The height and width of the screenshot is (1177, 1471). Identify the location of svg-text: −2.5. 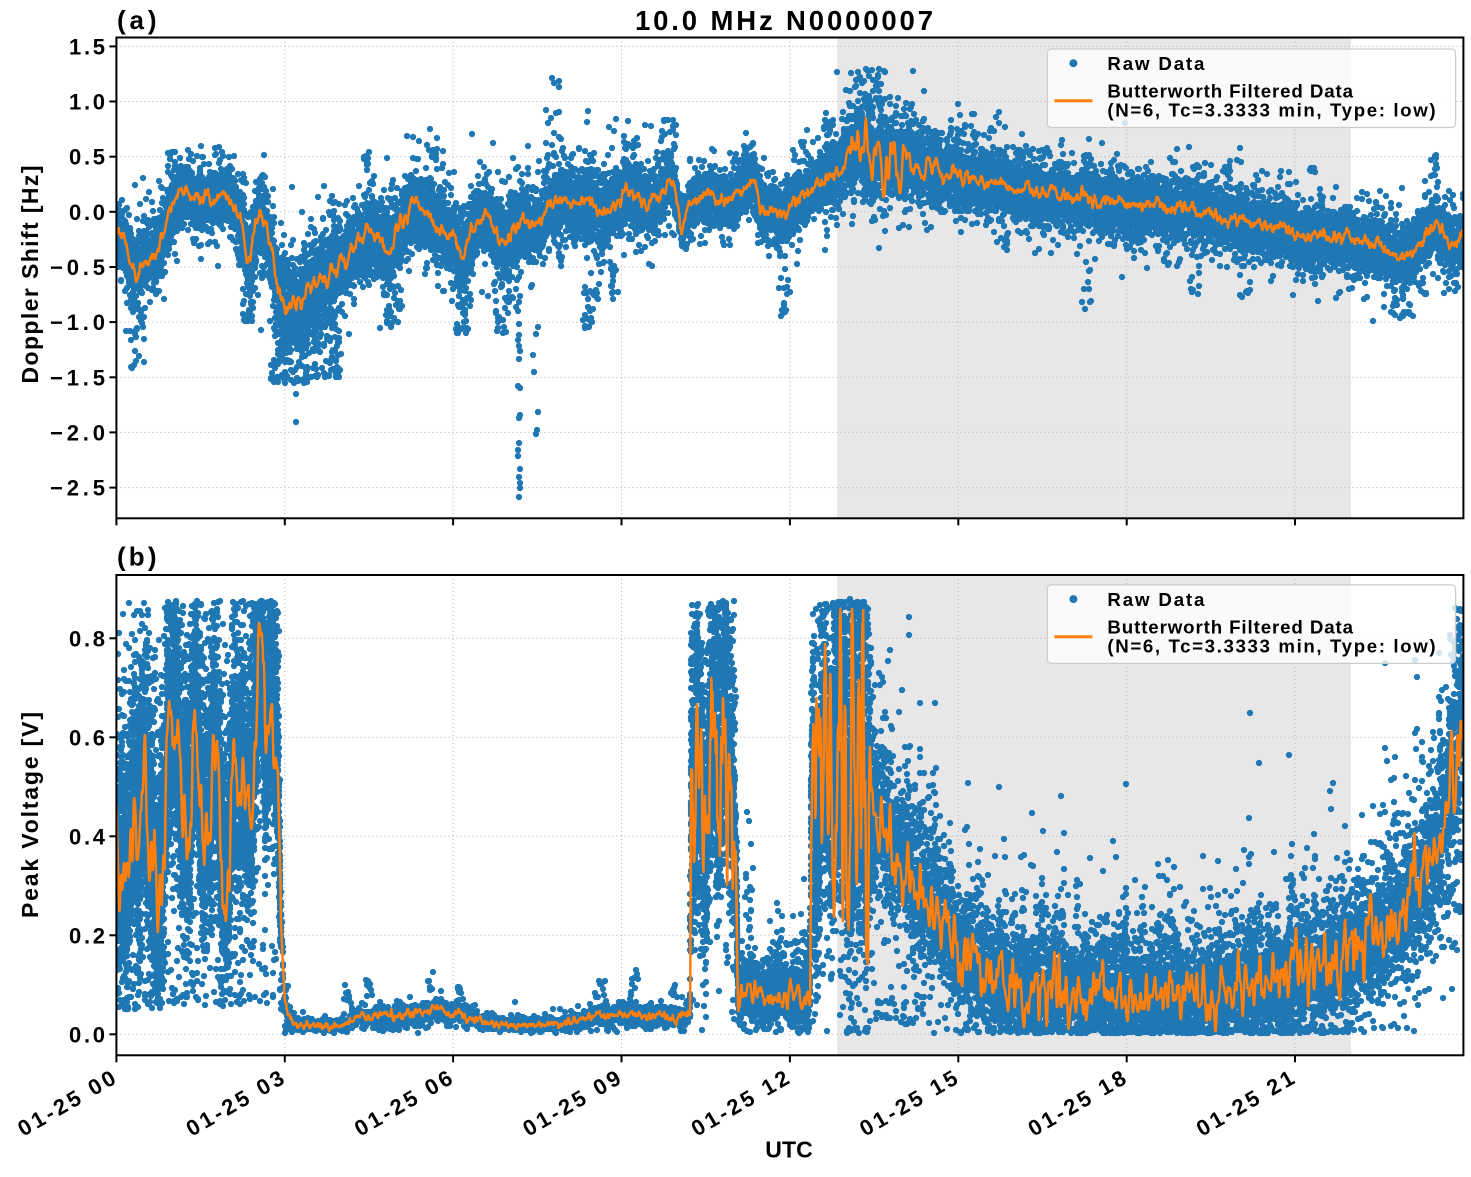
(77, 488).